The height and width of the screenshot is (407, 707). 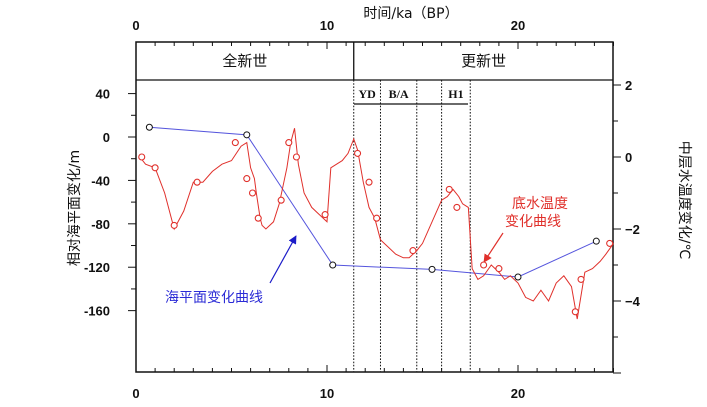 I want to click on sea-level-arrow, so click(x=283, y=259).